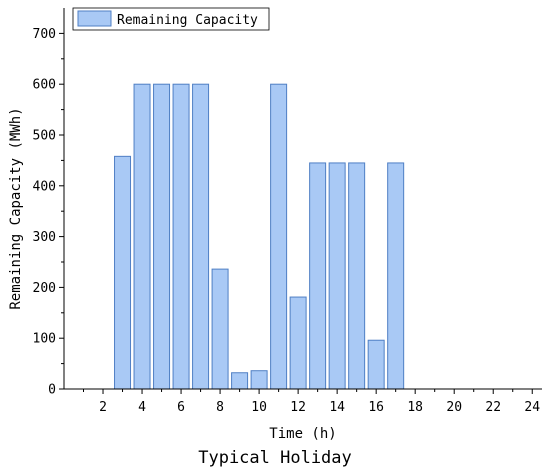  What do you see at coordinates (298, 407) in the screenshot?
I see `x-tick-label-12: 12` at bounding box center [298, 407].